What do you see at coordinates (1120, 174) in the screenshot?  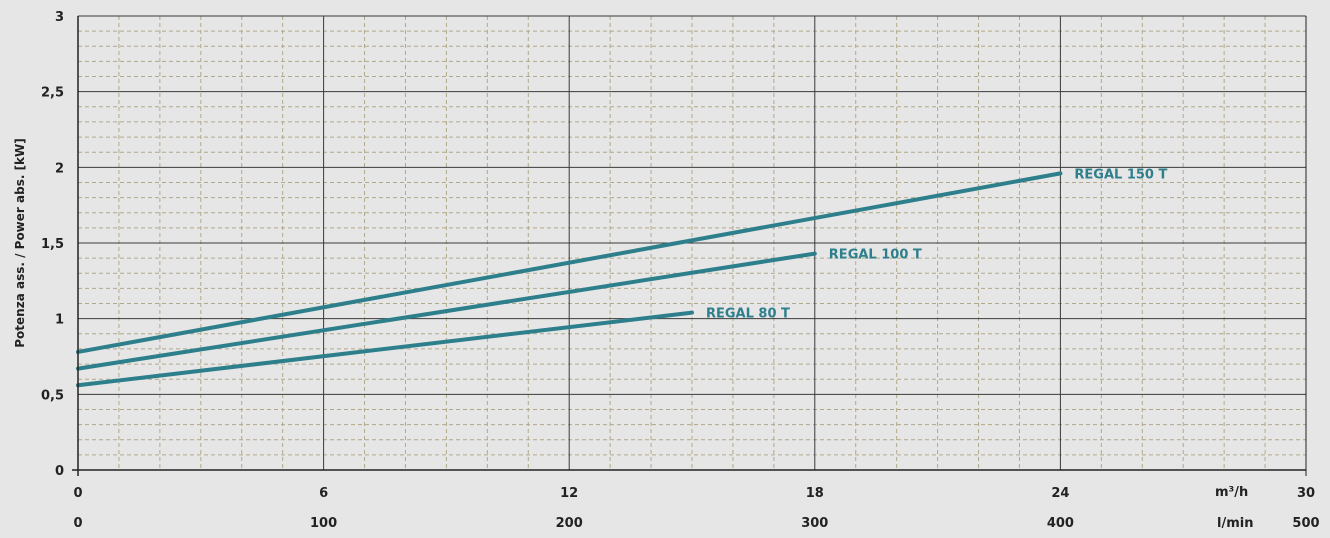 I see `series-label: REGAL 150 T` at bounding box center [1120, 174].